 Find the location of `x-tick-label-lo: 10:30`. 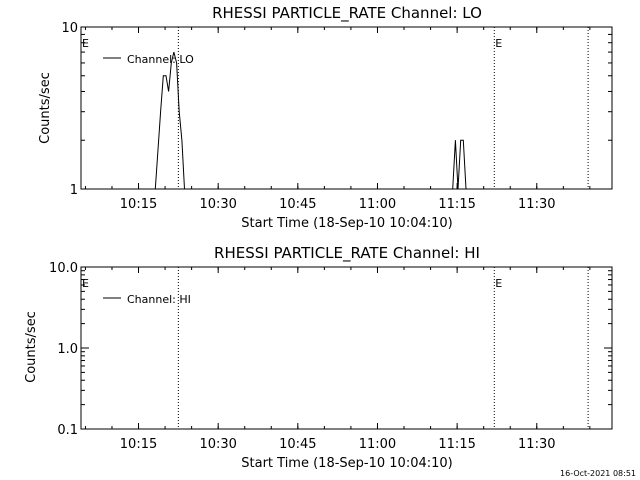

x-tick-label-lo: 10:30 is located at coordinates (217, 204).